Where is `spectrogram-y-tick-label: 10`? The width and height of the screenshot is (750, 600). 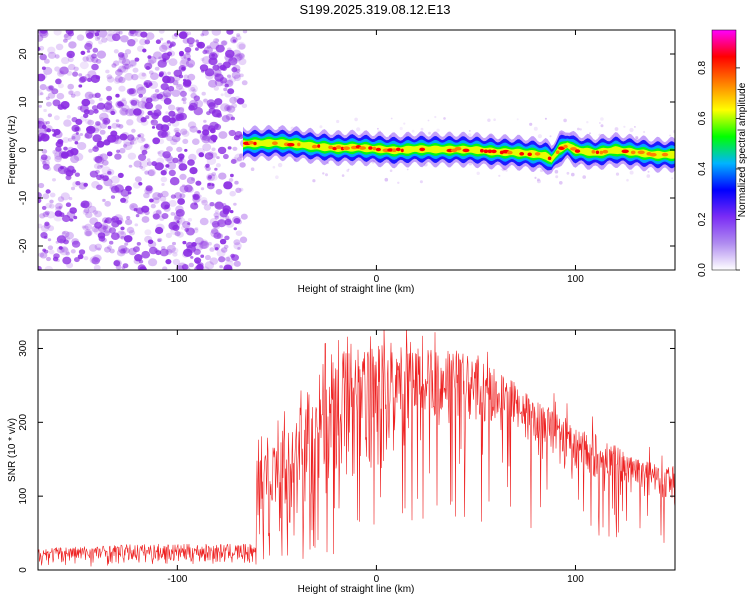 spectrogram-y-tick-label: 10 is located at coordinates (23, 102).